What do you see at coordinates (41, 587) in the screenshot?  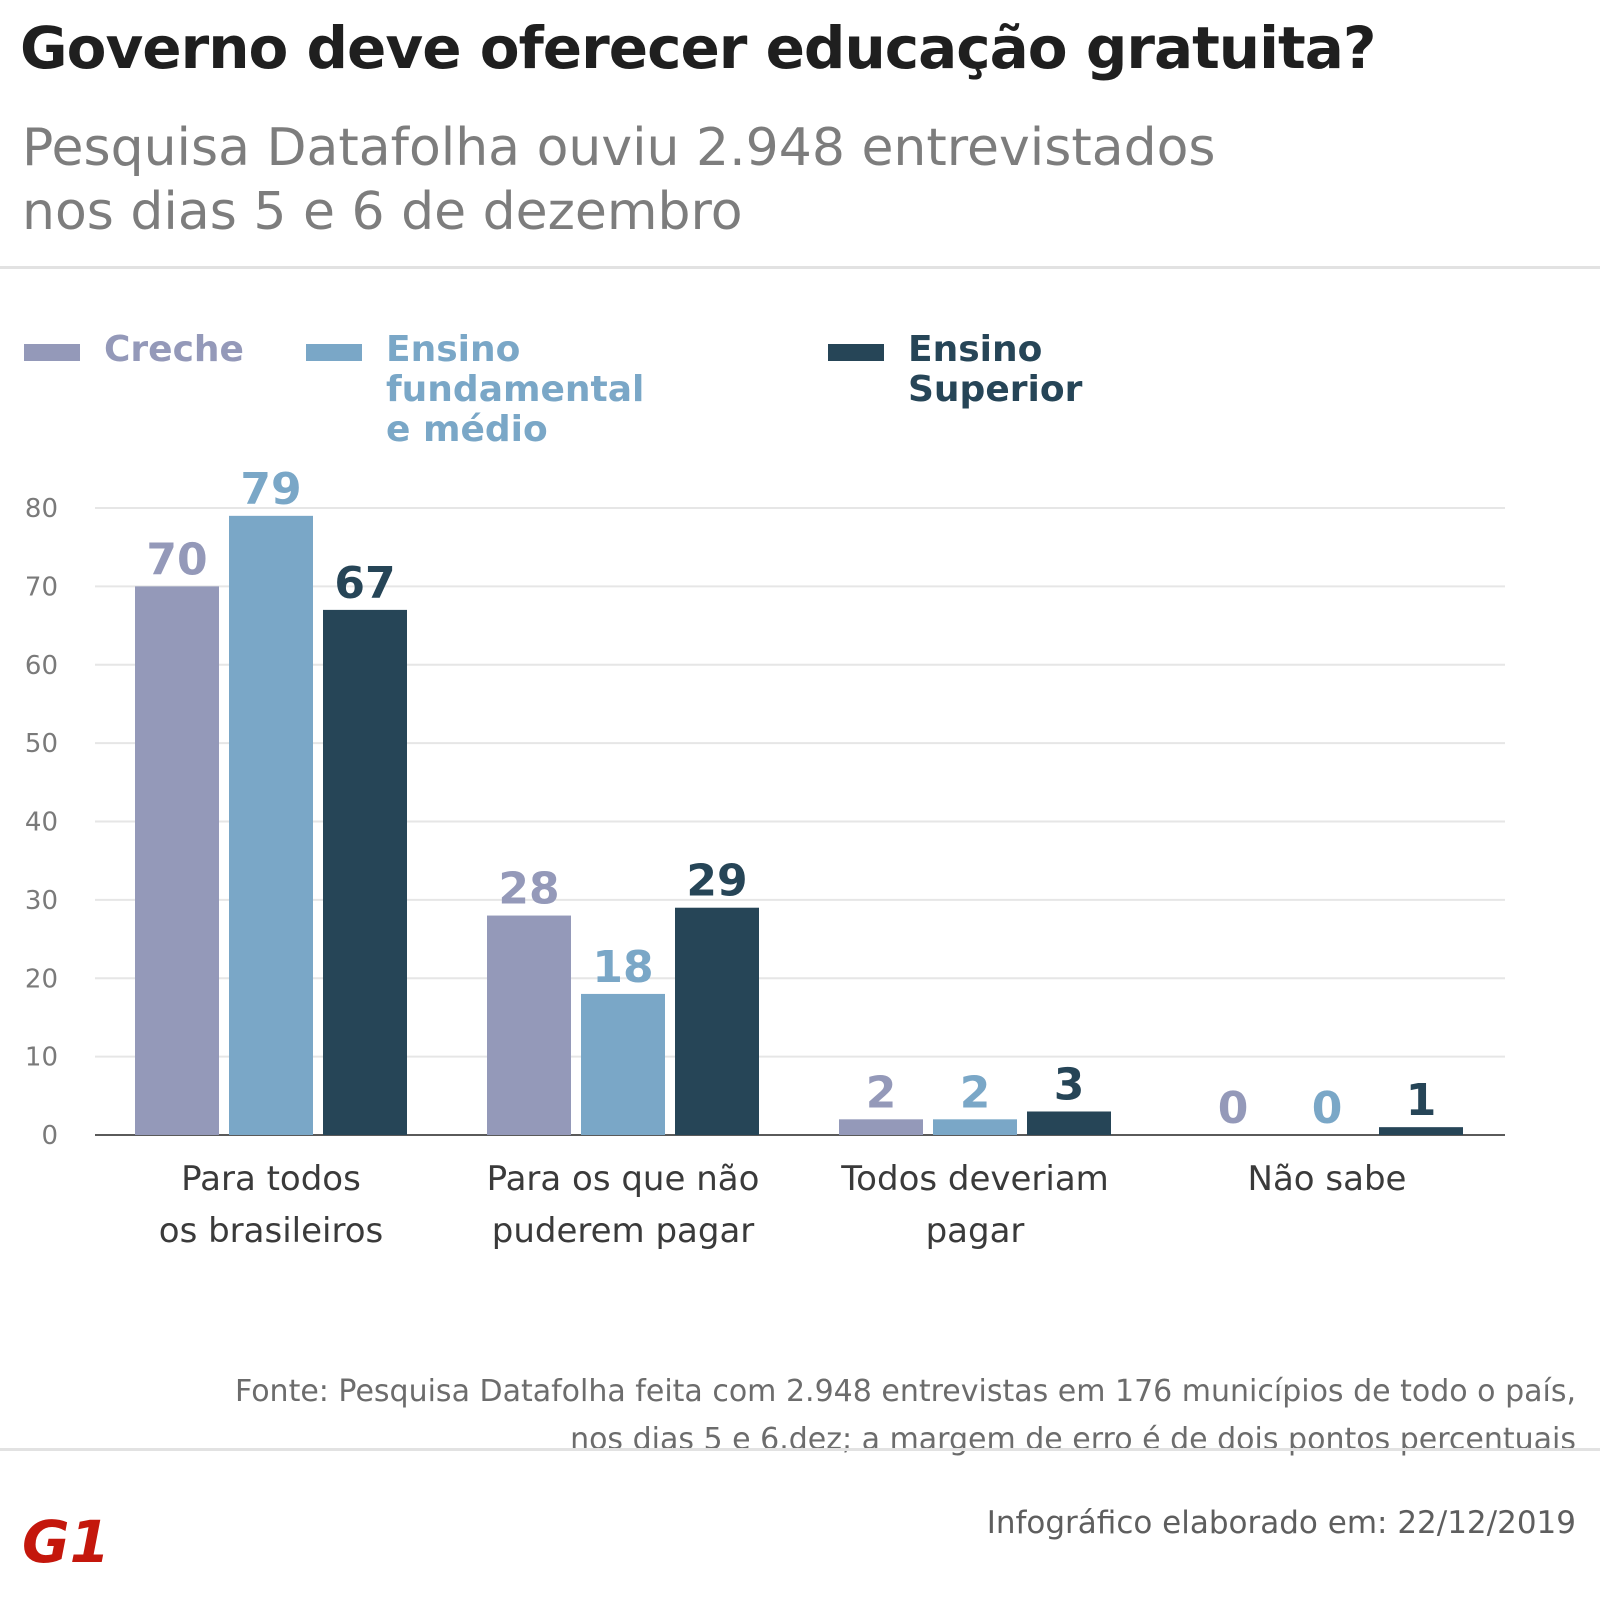 I see `y-tick-label: 70` at bounding box center [41, 587].